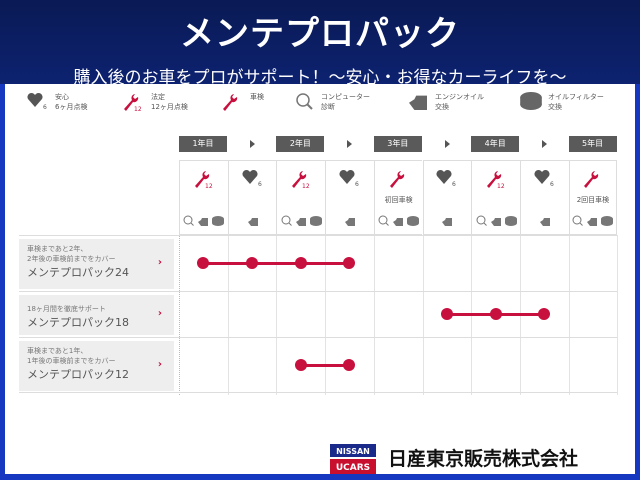 This screenshot has height=480, width=640. What do you see at coordinates (66, 309) in the screenshot?
I see `pack-description: 18ヶ月間を徹底サポート` at bounding box center [66, 309].